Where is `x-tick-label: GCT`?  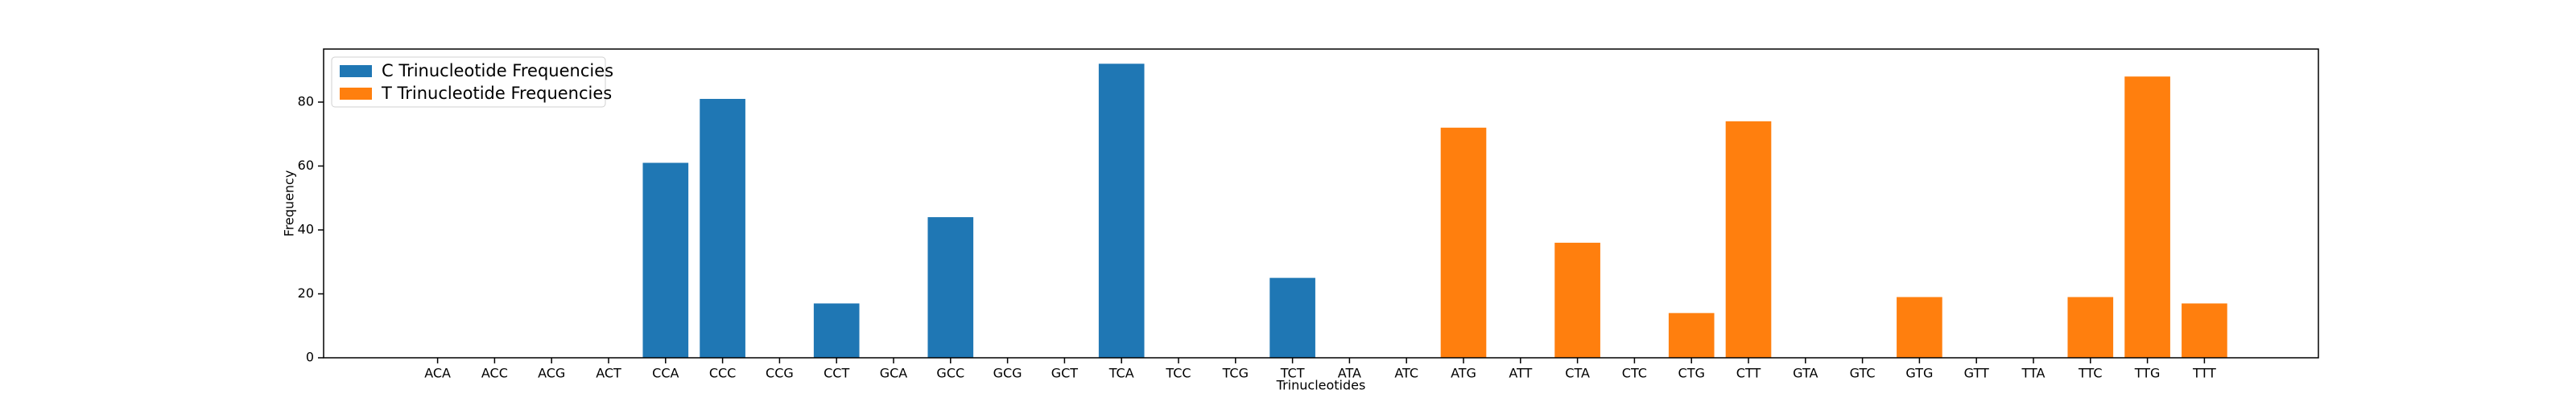
x-tick-label: GCT is located at coordinates (1065, 373).